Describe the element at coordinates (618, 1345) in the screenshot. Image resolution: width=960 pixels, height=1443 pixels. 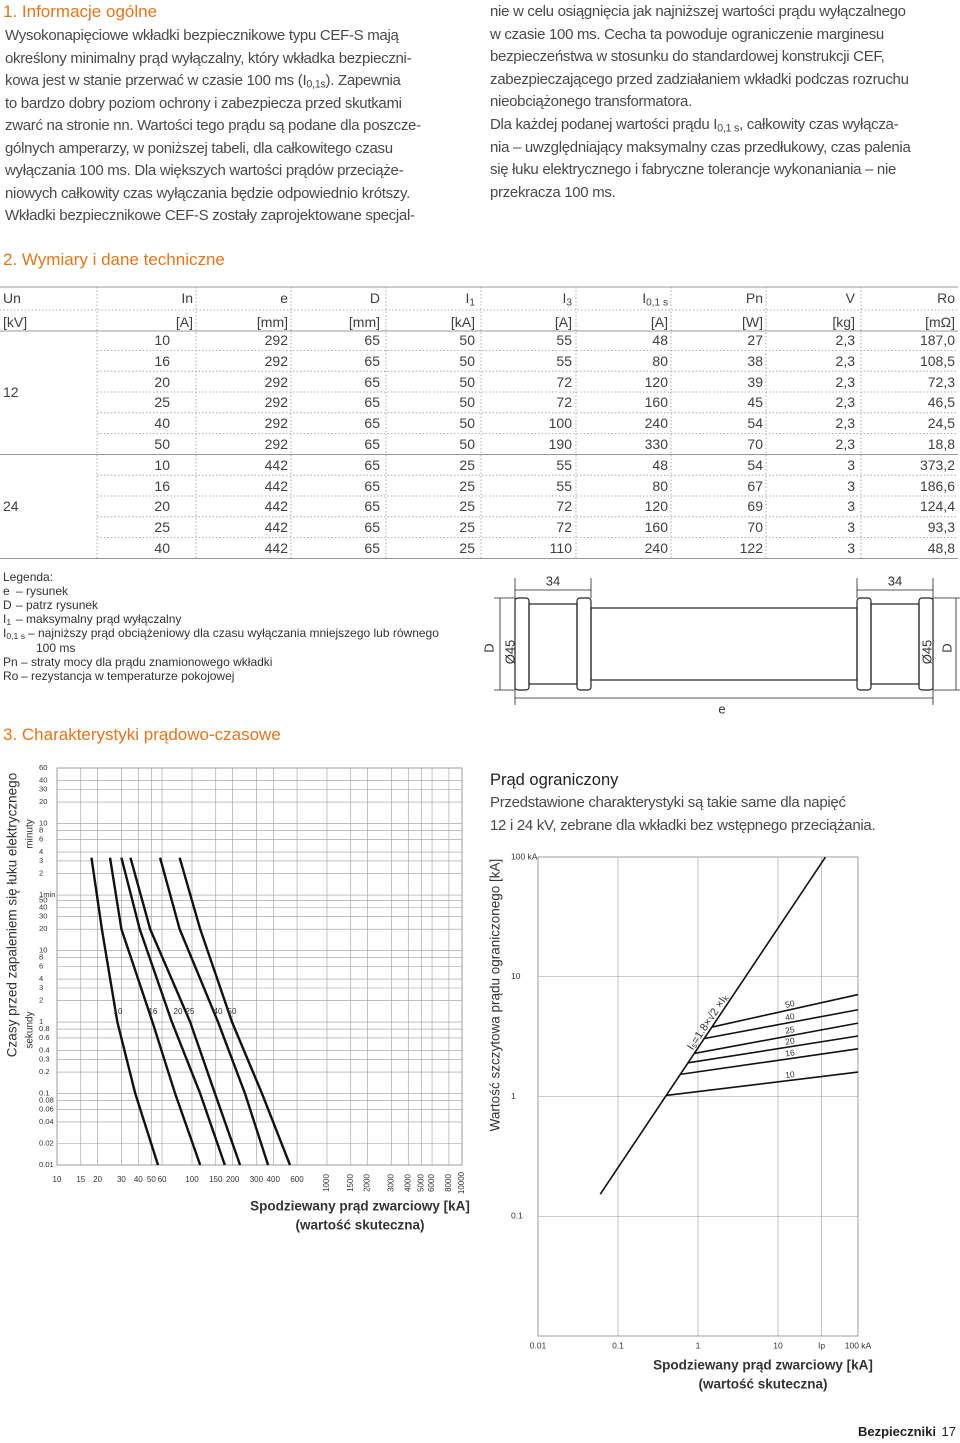
I see `x-tick-label: 0.1` at that location.